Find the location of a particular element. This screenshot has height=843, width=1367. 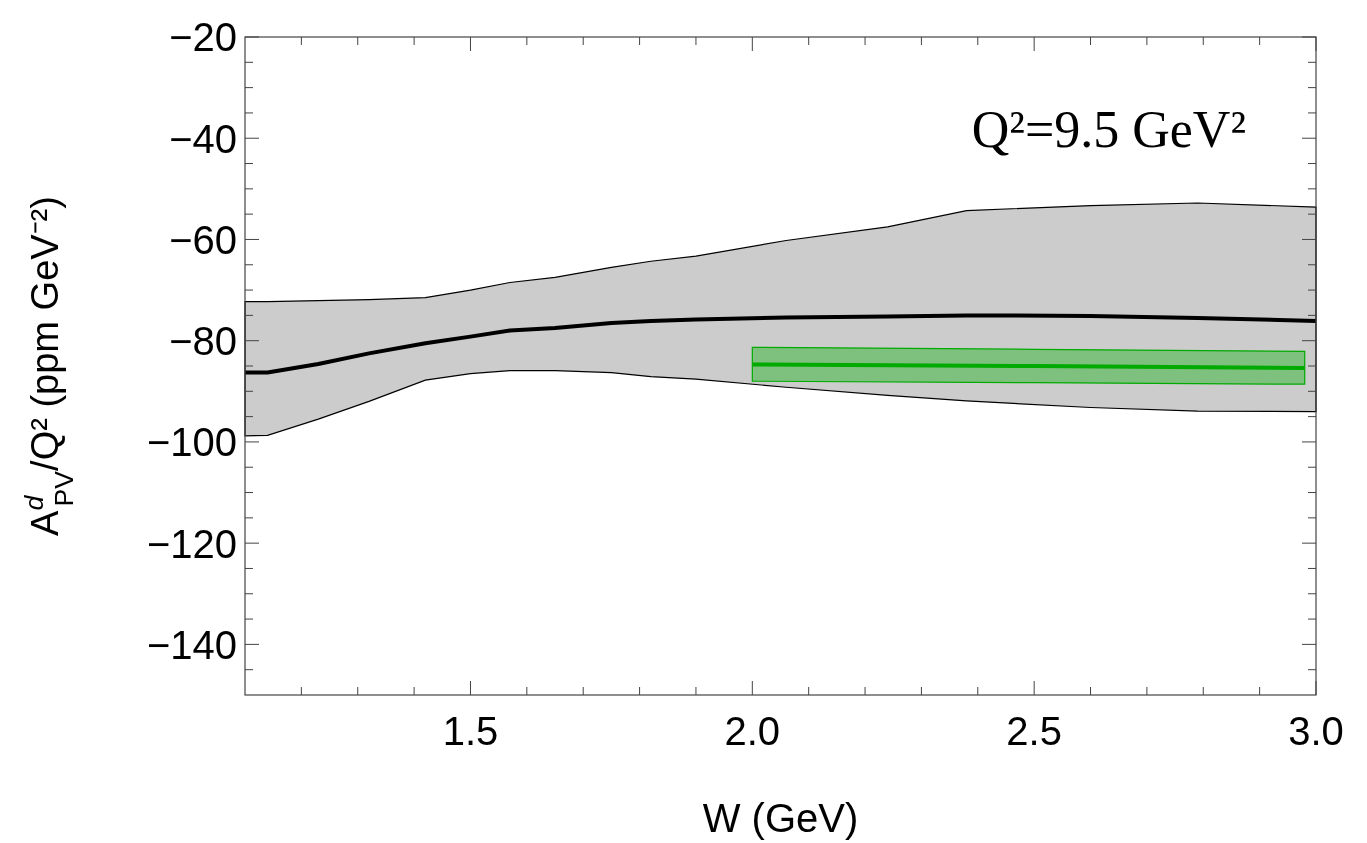

x-tick-label: 2.0 is located at coordinates (752, 731).